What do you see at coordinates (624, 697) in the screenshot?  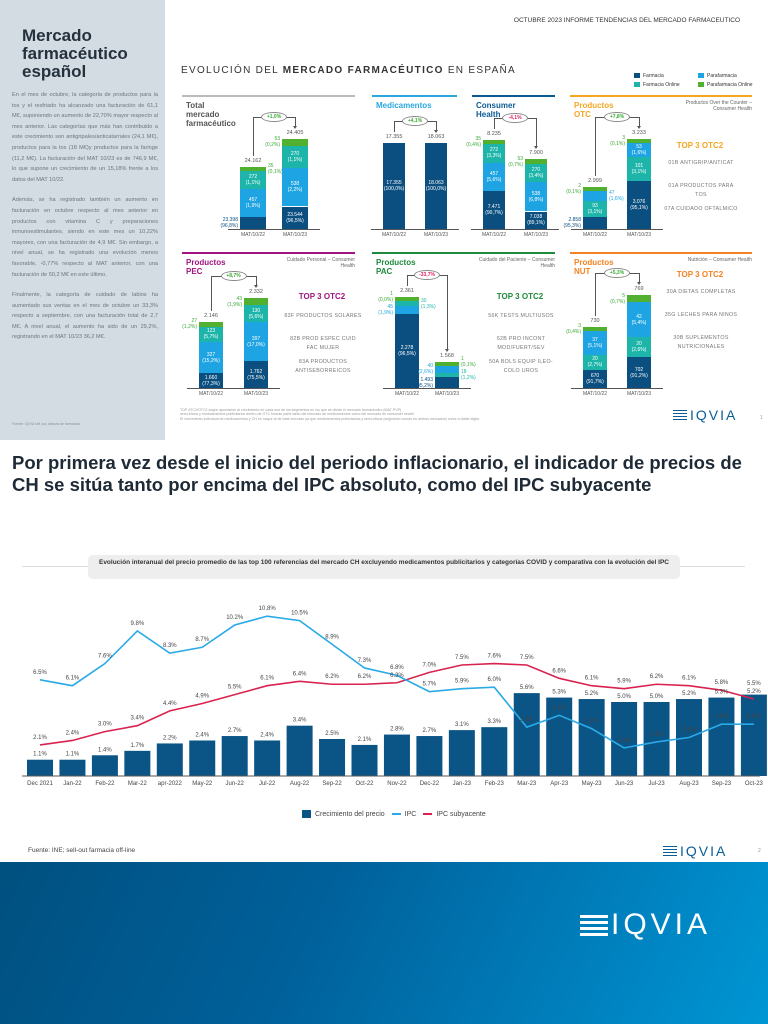 I see `bar-label: 5.0%` at bounding box center [624, 697].